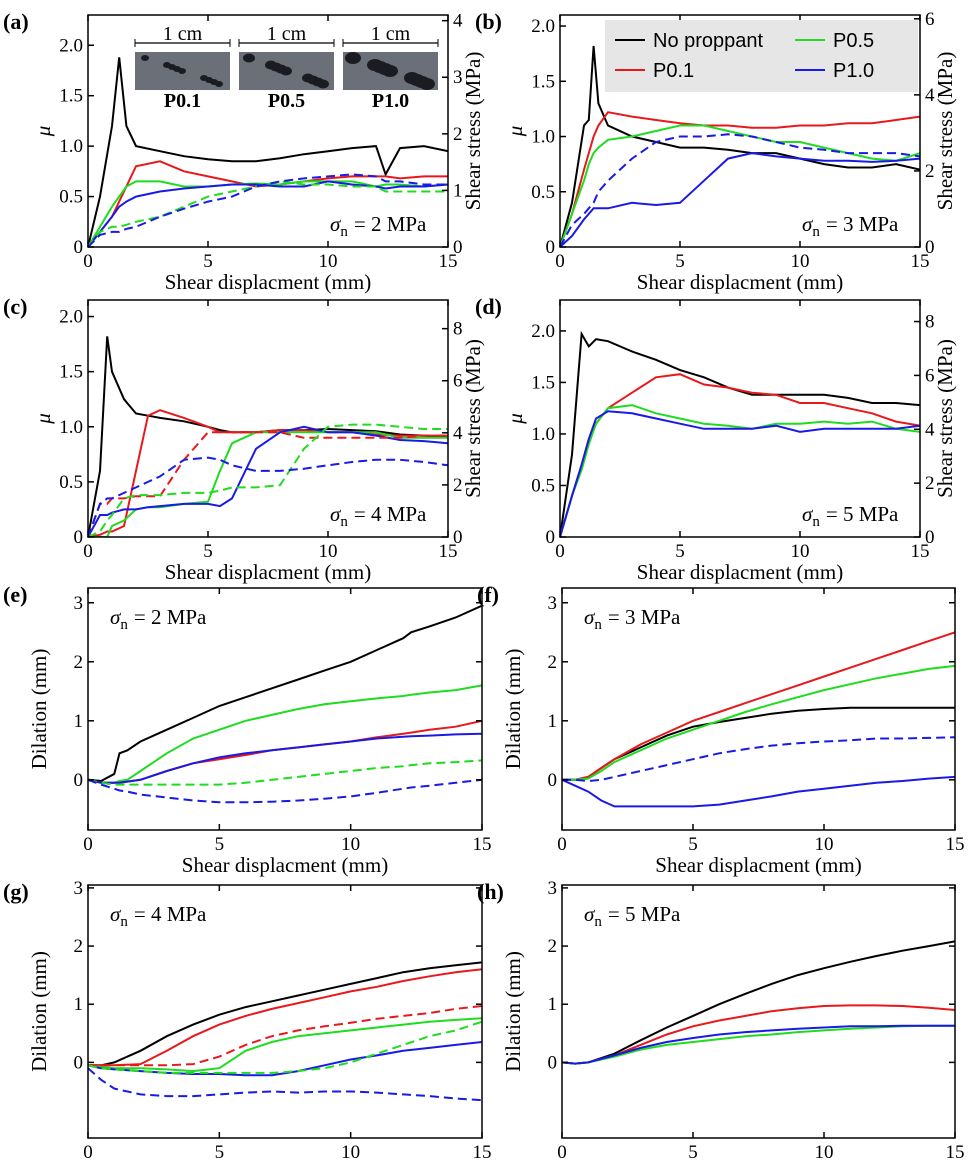  Describe the element at coordinates (170, 617) in the screenshot. I see `annotation-text: = 2 MPa` at that location.